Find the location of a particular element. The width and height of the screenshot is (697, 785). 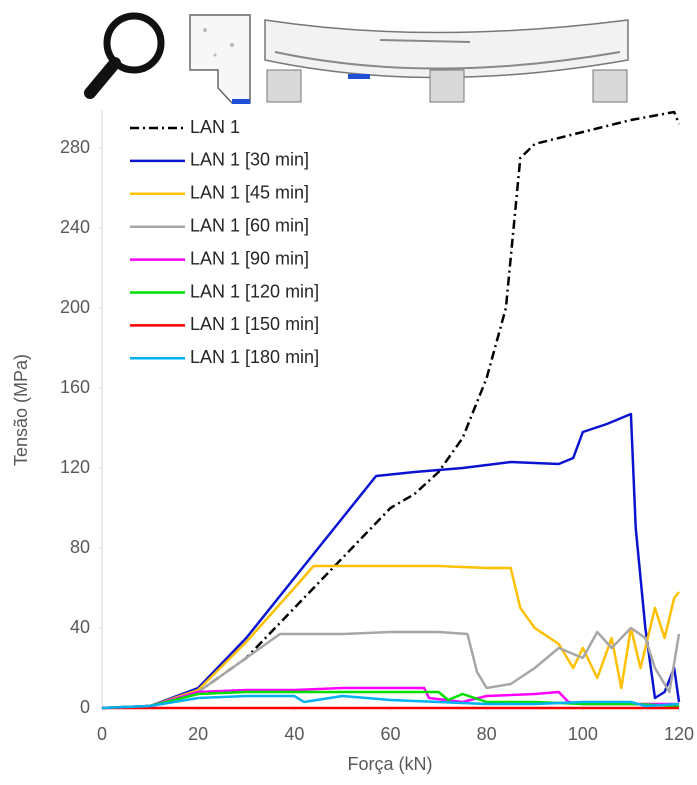

legend-label: LAN 1 [60 min] is located at coordinates (249, 225).